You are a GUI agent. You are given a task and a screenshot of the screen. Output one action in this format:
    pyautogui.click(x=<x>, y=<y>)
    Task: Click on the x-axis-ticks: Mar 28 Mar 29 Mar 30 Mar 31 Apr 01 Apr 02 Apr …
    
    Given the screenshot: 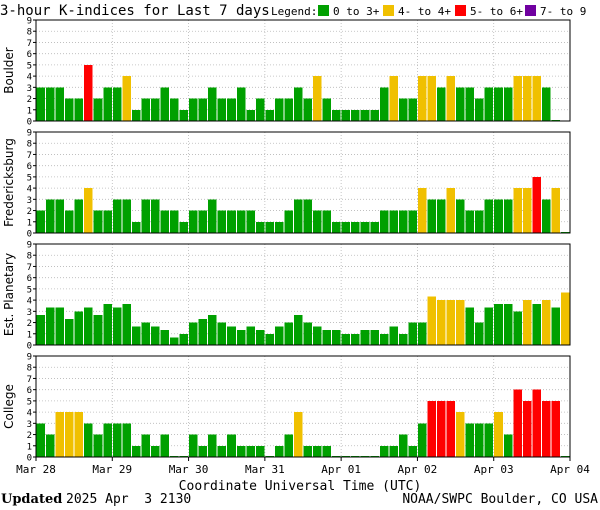 What is the action you would take?
    pyautogui.click(x=303, y=466)
    